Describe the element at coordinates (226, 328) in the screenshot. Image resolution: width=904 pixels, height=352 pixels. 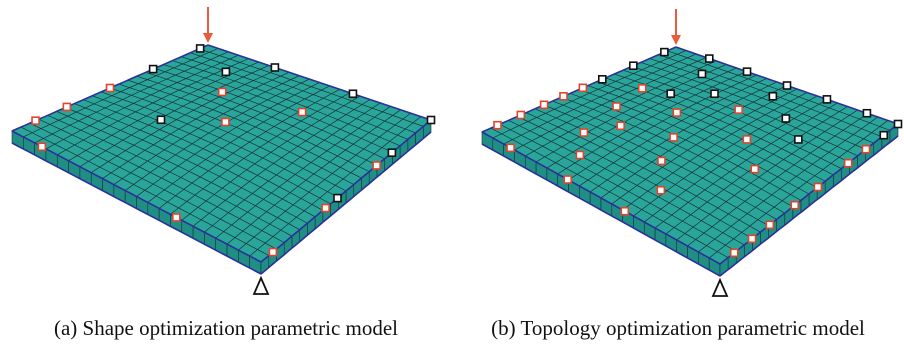
I see `caption-shape-optimization: (a) Shape optimization parametric model` at that location.